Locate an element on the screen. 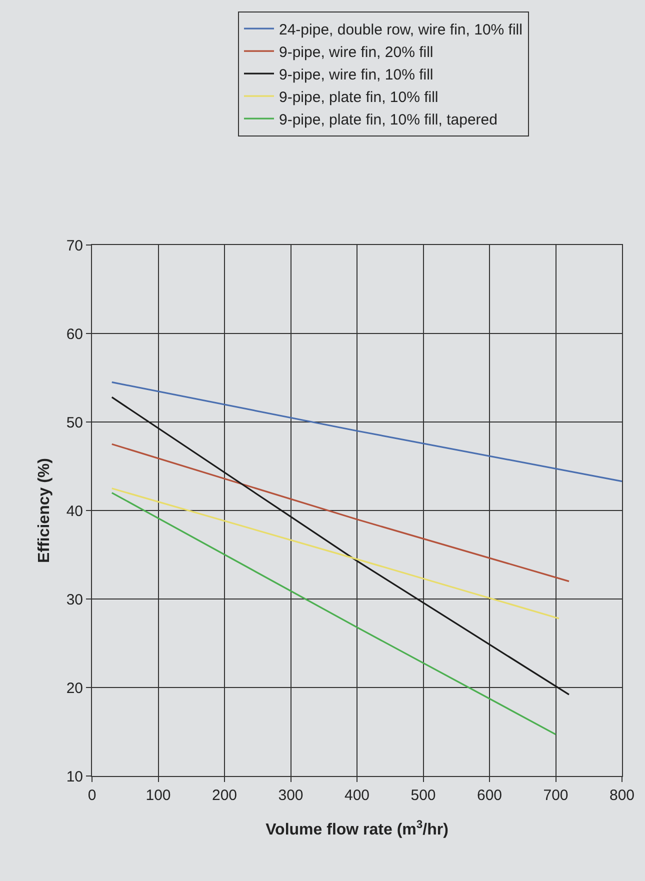 This screenshot has width=645, height=881. y-tick-label: 60 is located at coordinates (74, 334).